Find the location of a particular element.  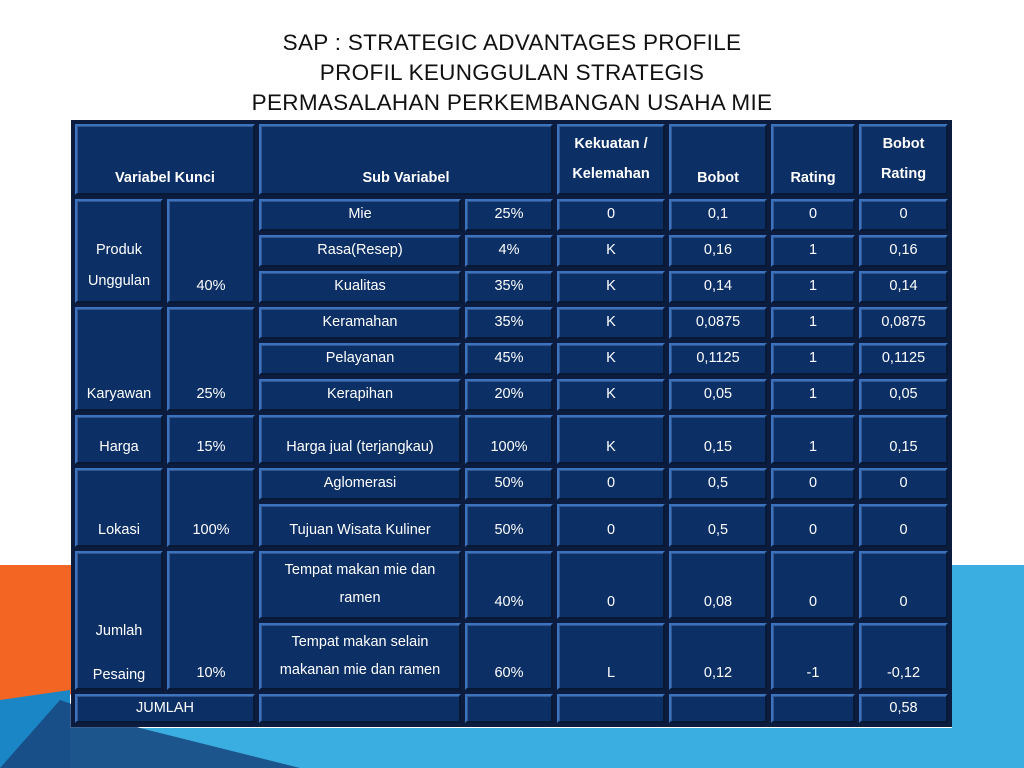

rating-cell-text: -1 is located at coordinates (813, 672).